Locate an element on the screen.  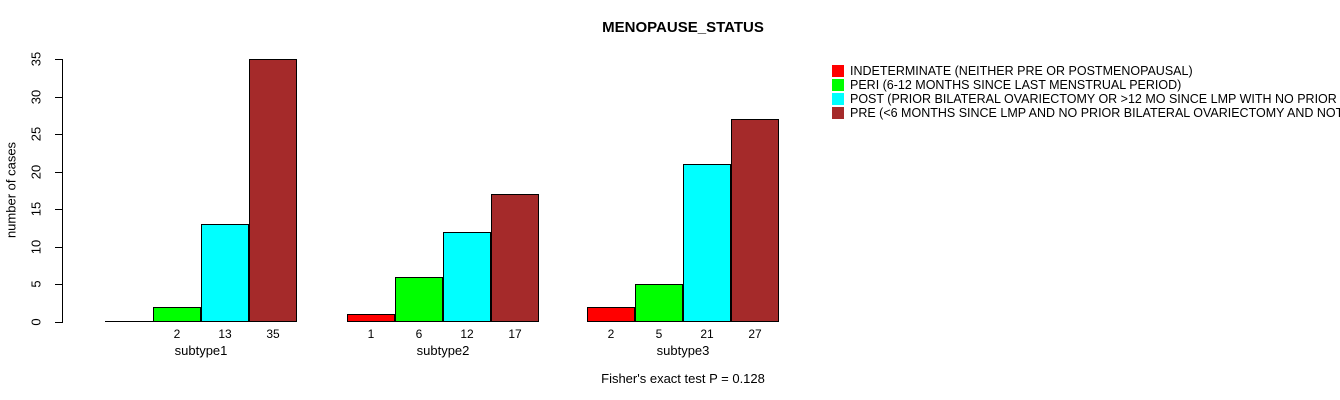
y-axis-label: number of cases is located at coordinates (11, 190).